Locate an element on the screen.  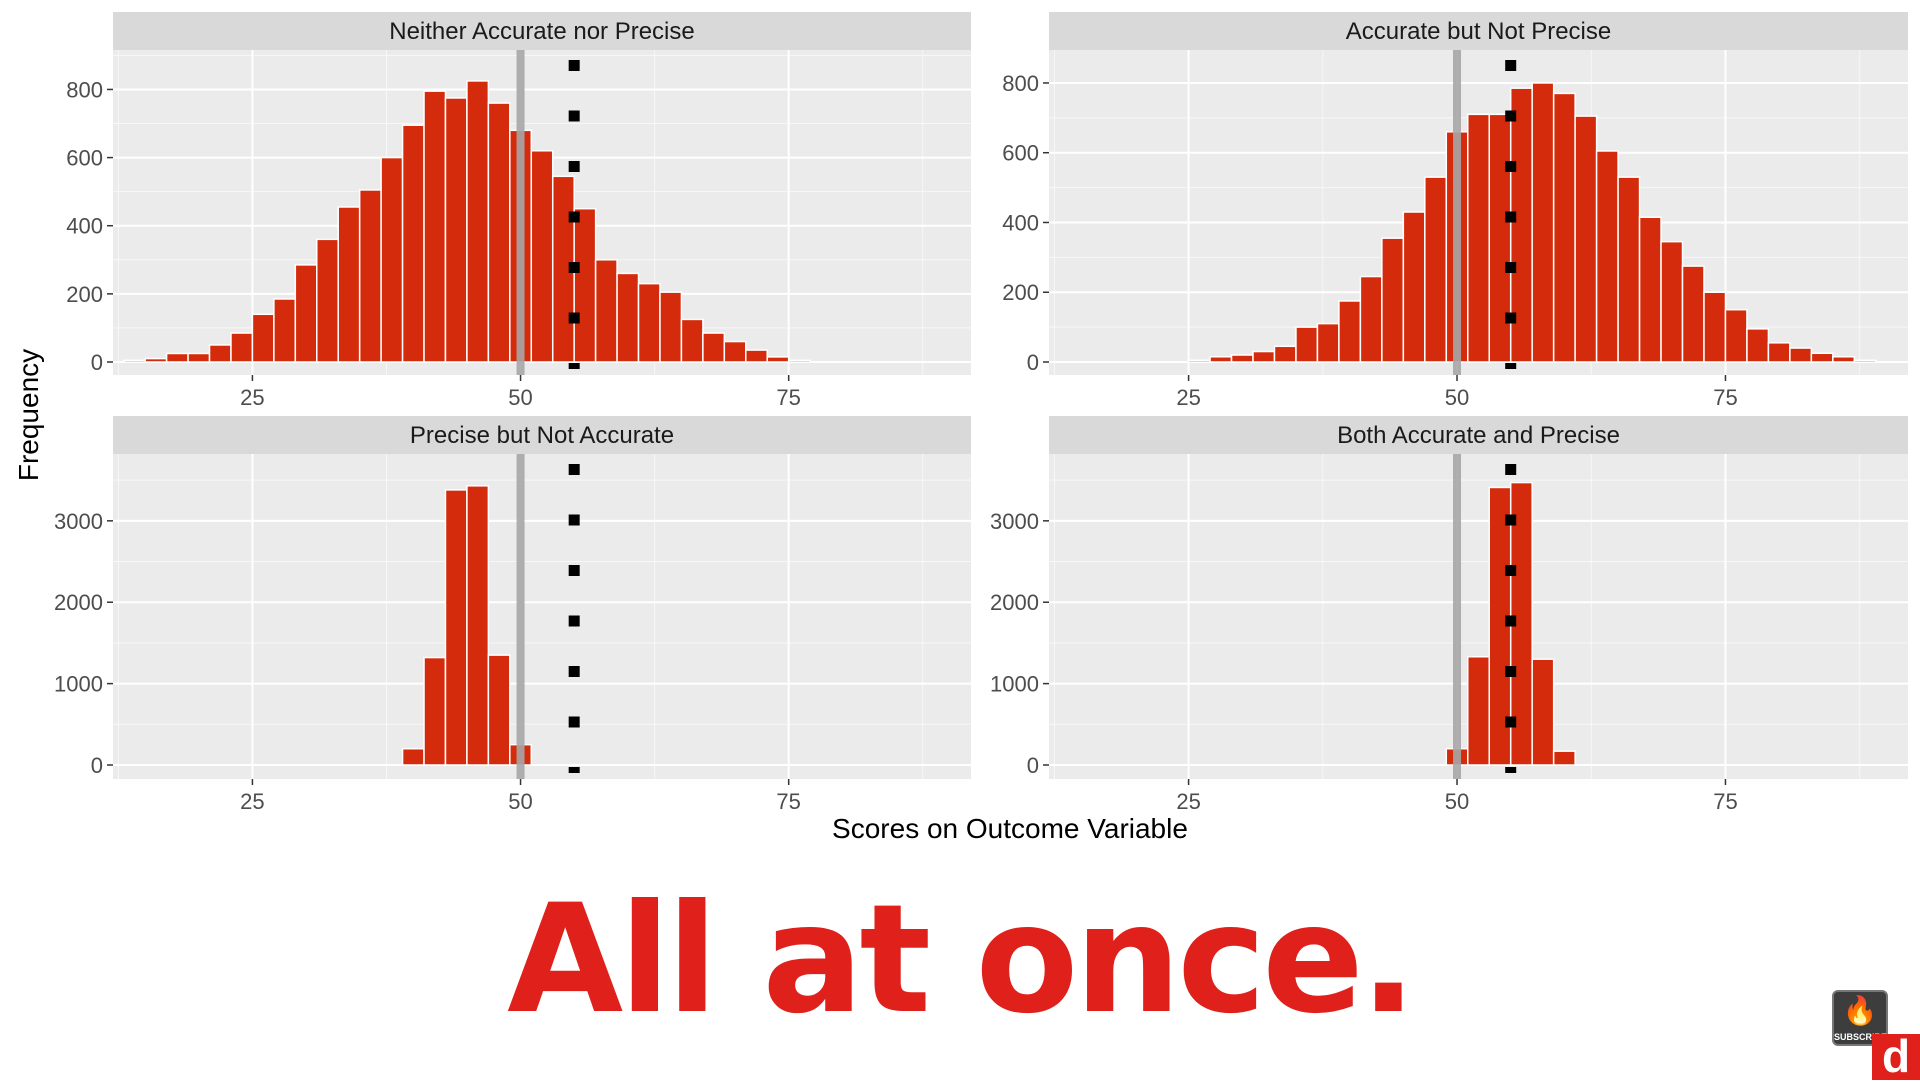
headline-text: All at once. is located at coordinates (962, 960).